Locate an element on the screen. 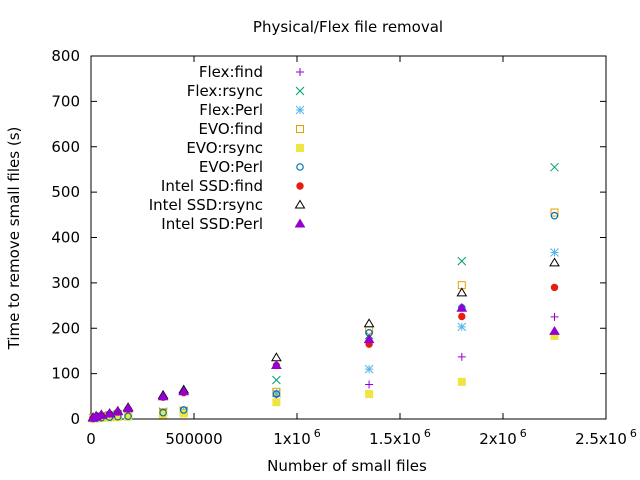 This screenshot has width=640, height=480. x-tick-label: 0 is located at coordinates (91, 439).